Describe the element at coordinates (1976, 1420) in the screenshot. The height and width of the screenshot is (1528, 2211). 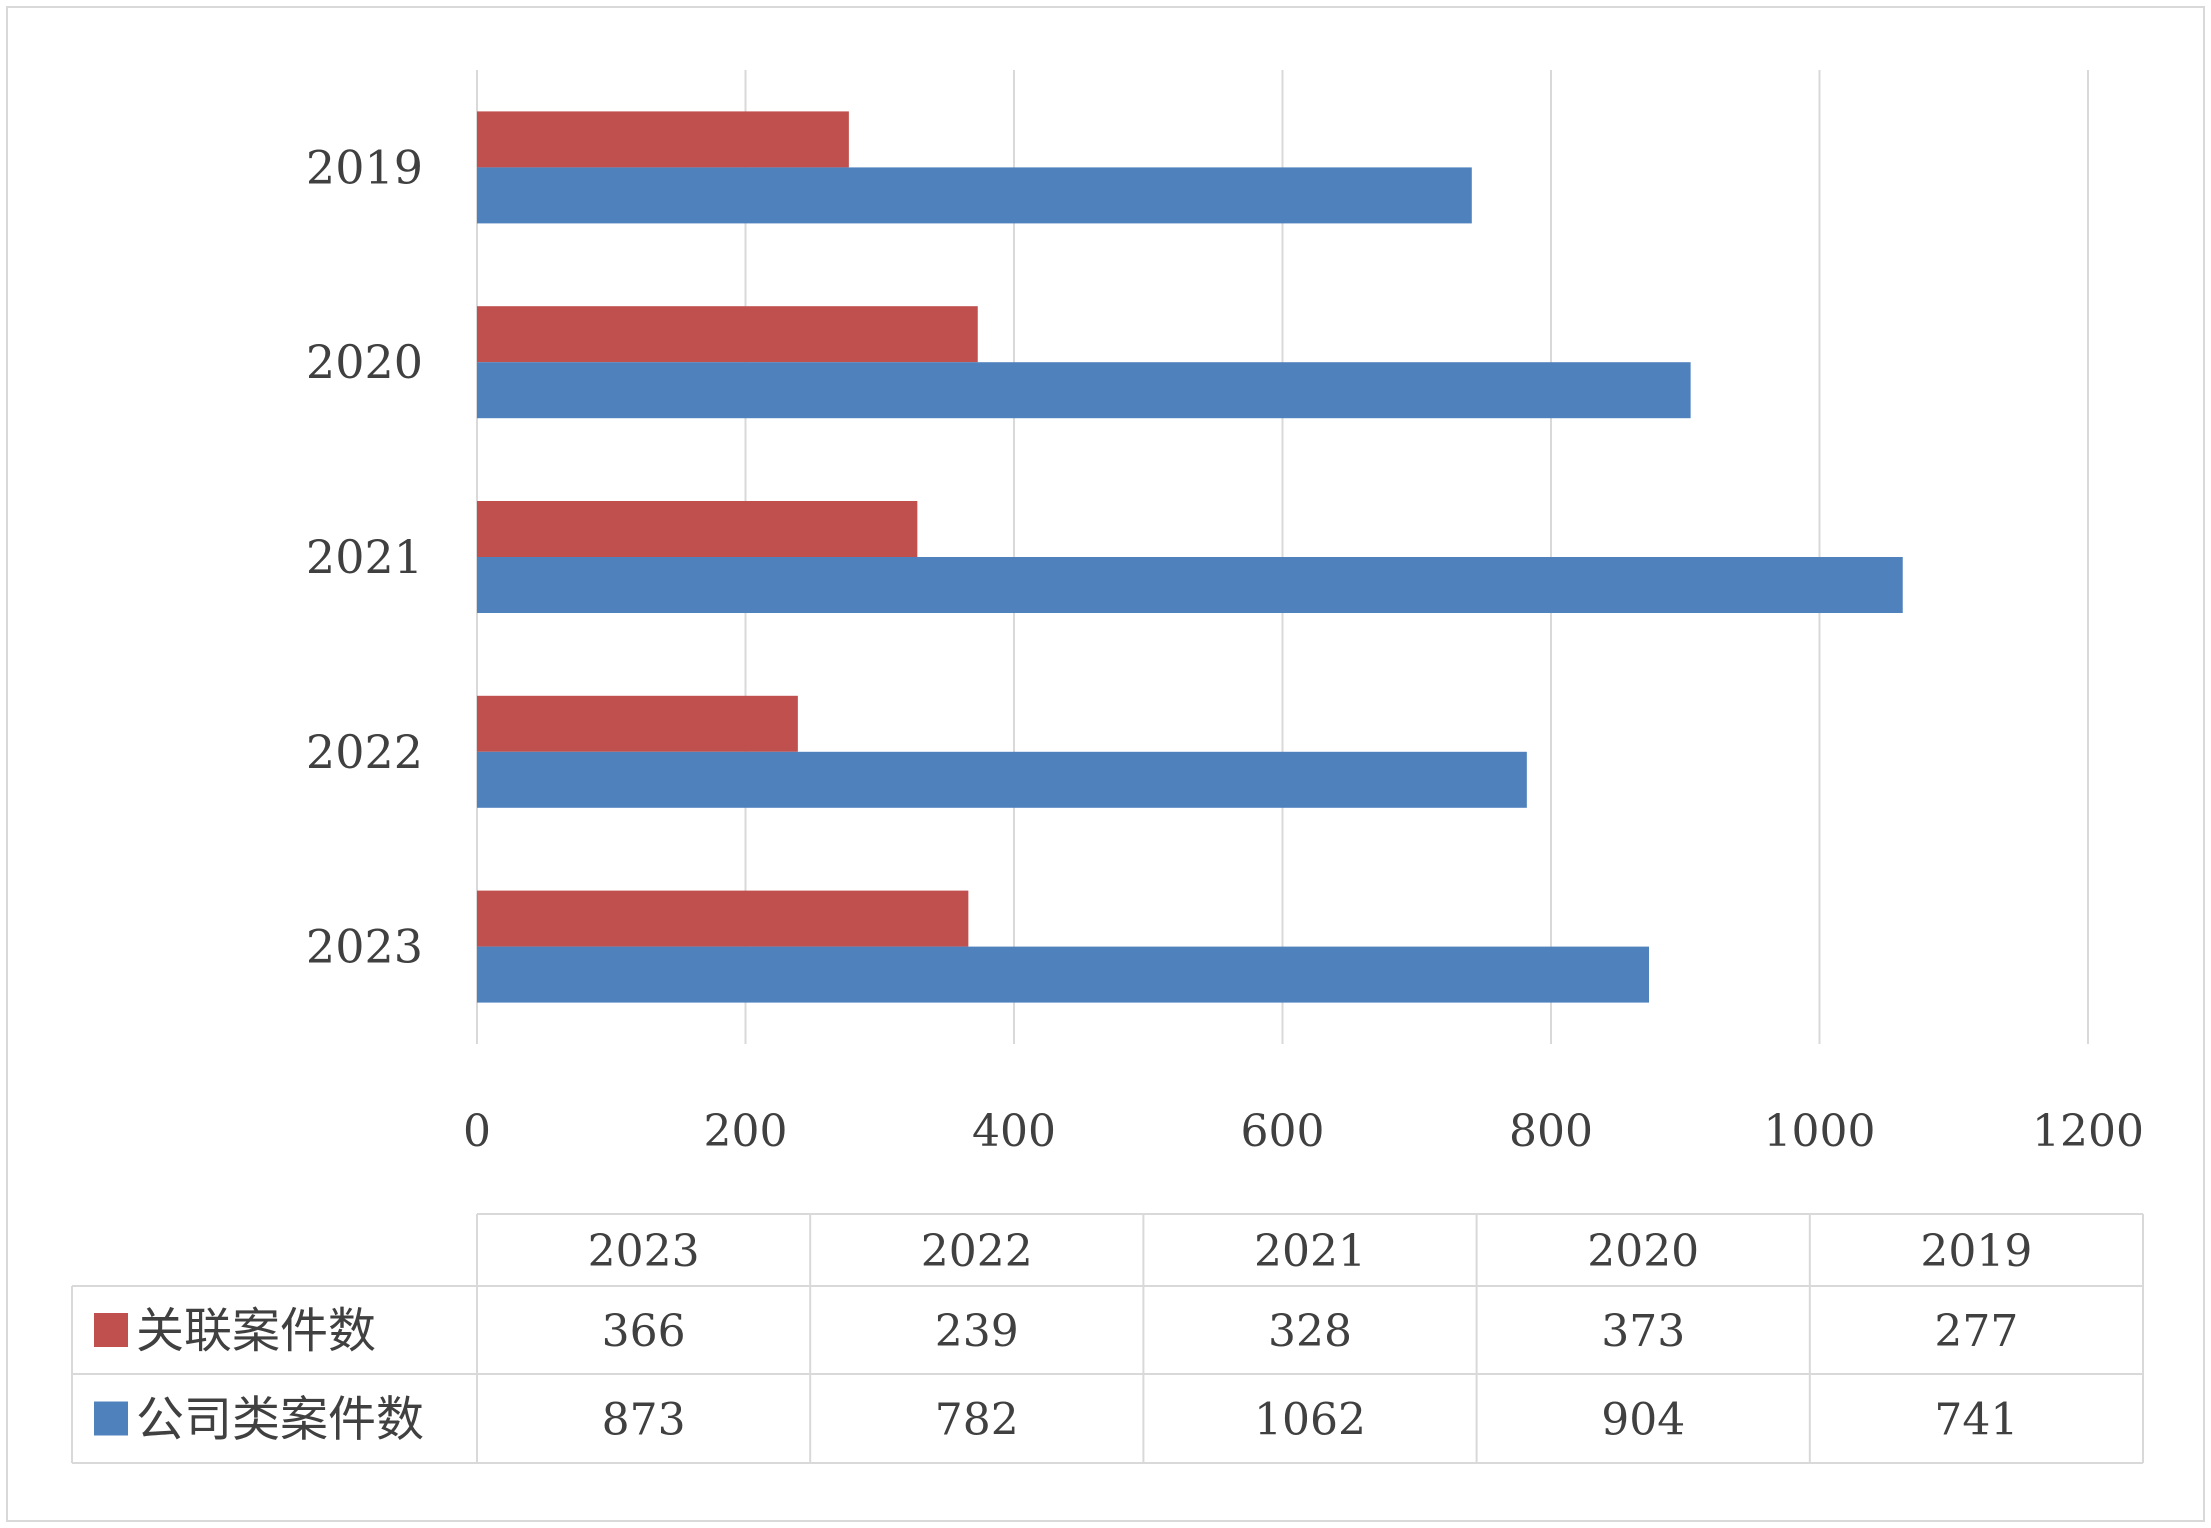
I see `table-value-cell: 741` at that location.